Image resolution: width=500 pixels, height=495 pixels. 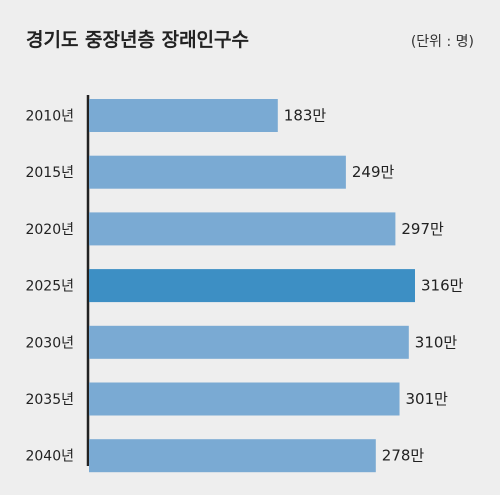 I want to click on value-label-1: 249만, so click(x=373, y=172).